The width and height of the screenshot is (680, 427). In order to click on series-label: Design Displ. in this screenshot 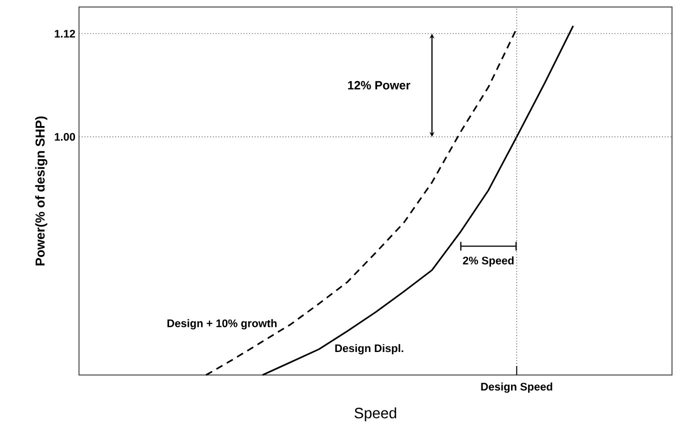, I will do `click(369, 349)`.